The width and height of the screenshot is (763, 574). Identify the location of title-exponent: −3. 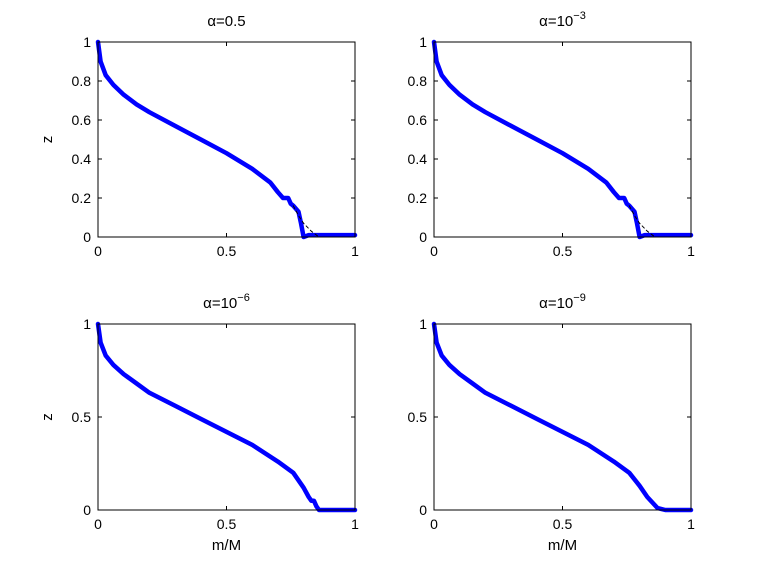
(579, 16).